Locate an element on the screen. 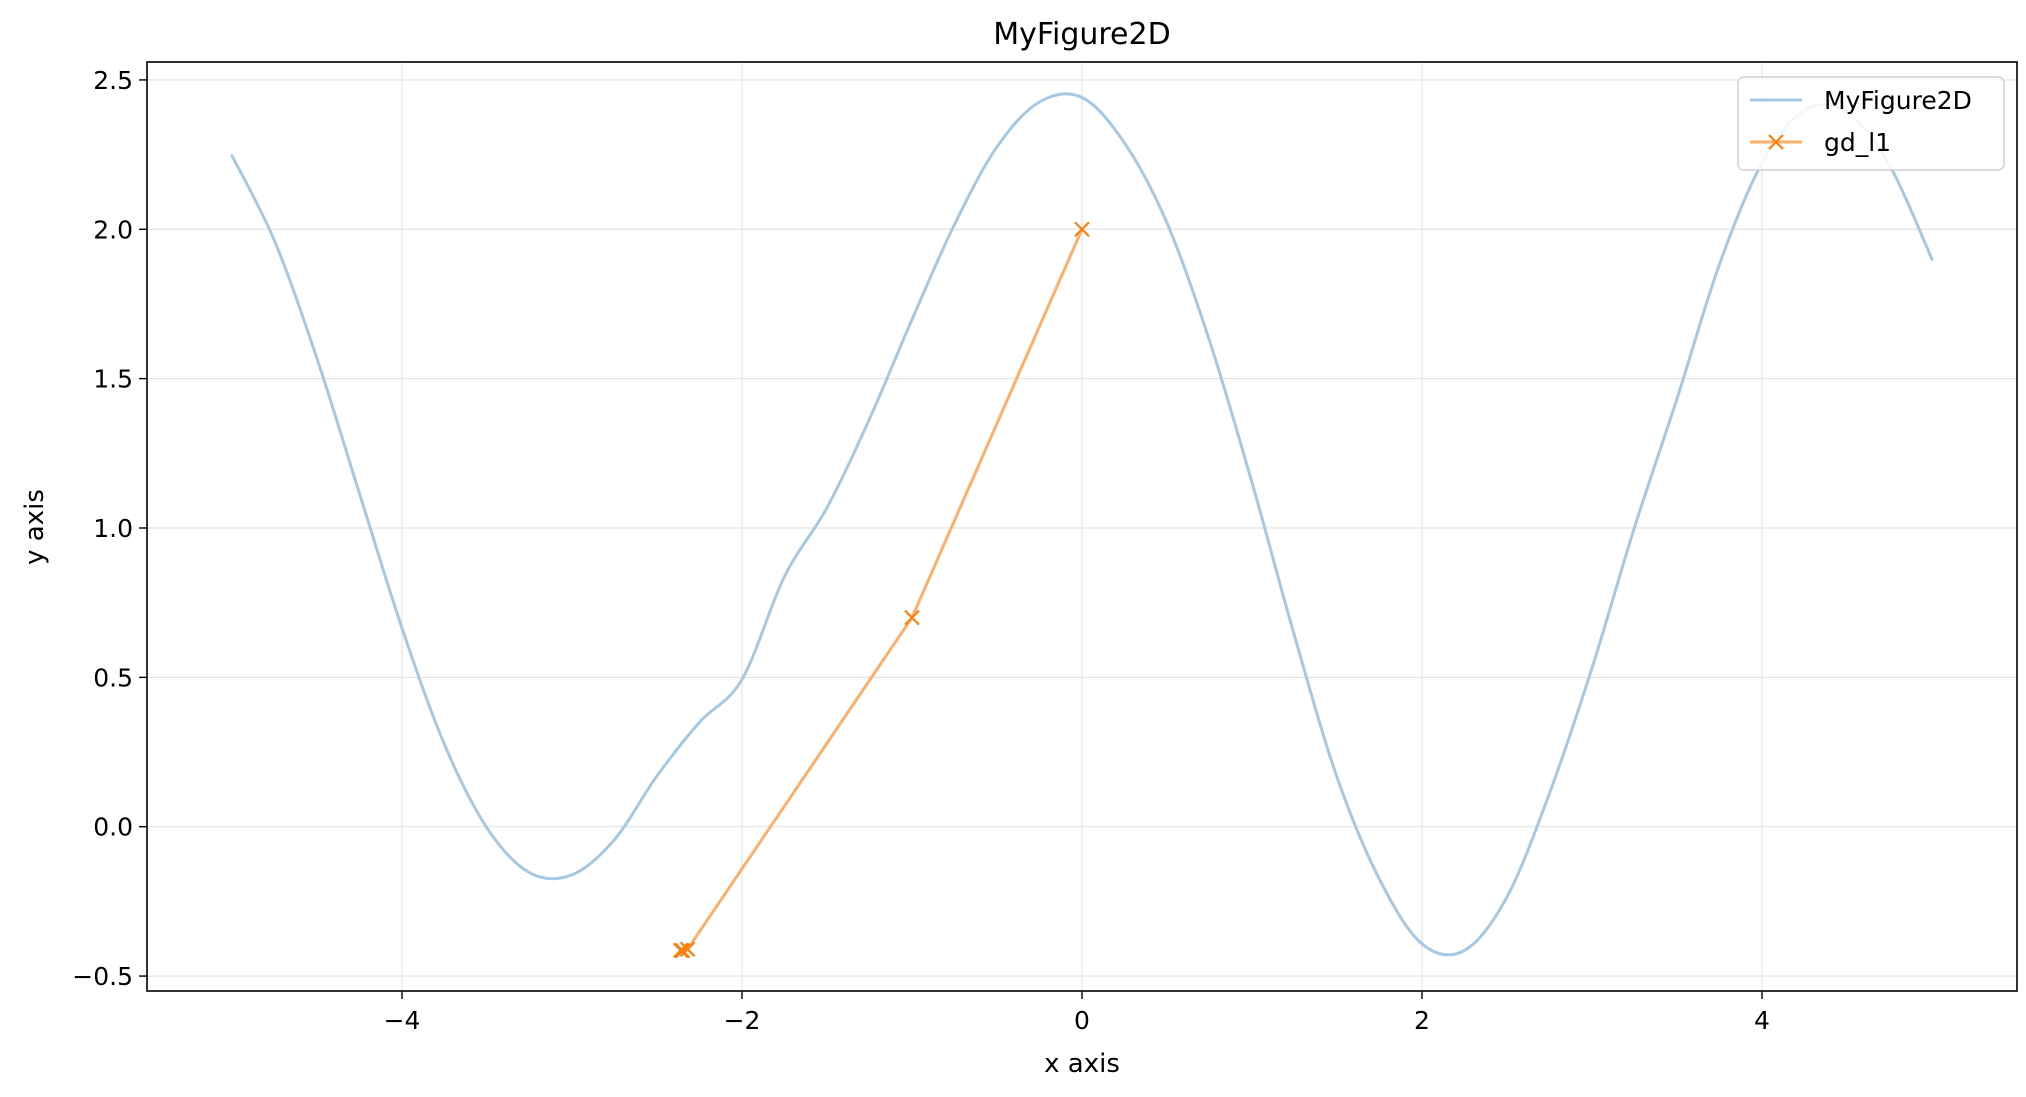  legend-marker is located at coordinates (1776, 142).